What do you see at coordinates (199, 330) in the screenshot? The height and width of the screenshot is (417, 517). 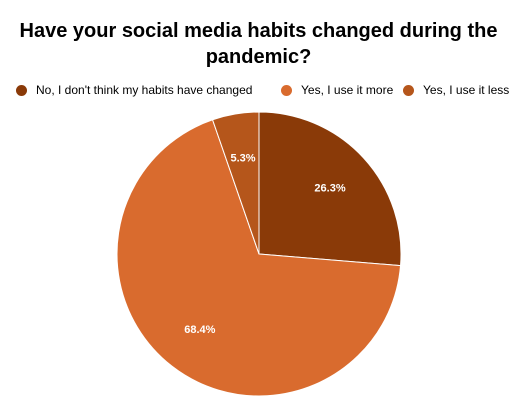 I see `pie-label-use-more: 68.4%` at bounding box center [199, 330].